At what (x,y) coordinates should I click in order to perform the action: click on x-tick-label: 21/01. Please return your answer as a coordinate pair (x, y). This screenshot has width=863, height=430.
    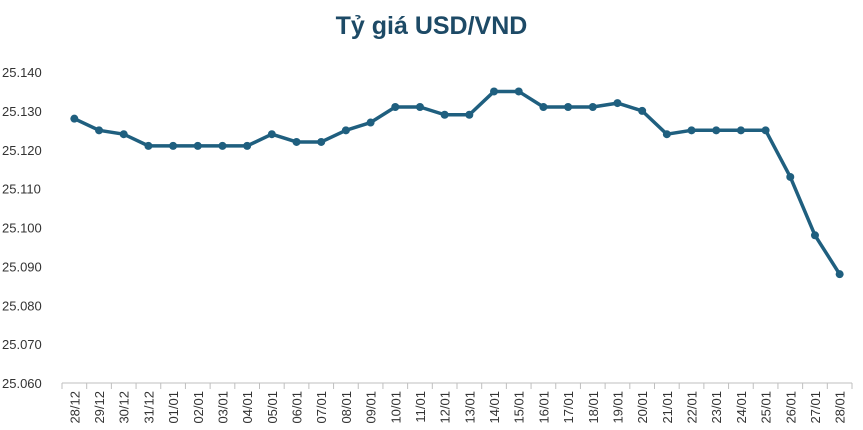
    Looking at the image, I should click on (667, 407).